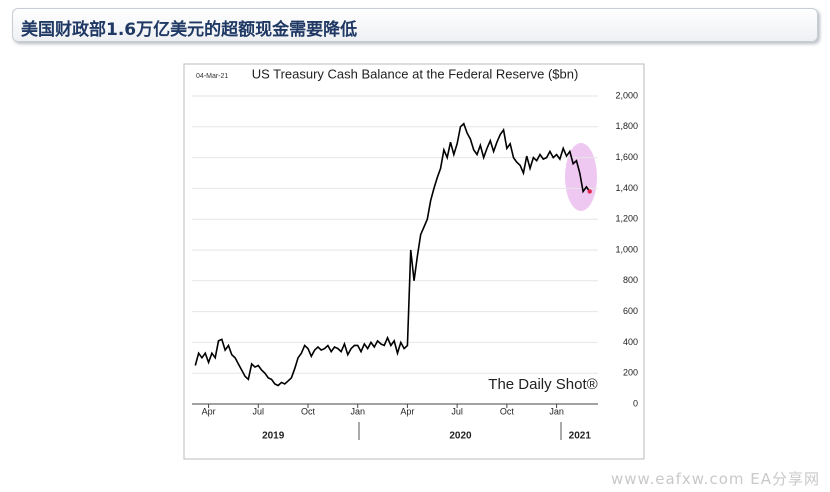 The height and width of the screenshot is (492, 830). Describe the element at coordinates (189, 30) in the screenshot. I see `slide-title: 美国财政部1.6万亿美元的超额现金需要降低` at that location.